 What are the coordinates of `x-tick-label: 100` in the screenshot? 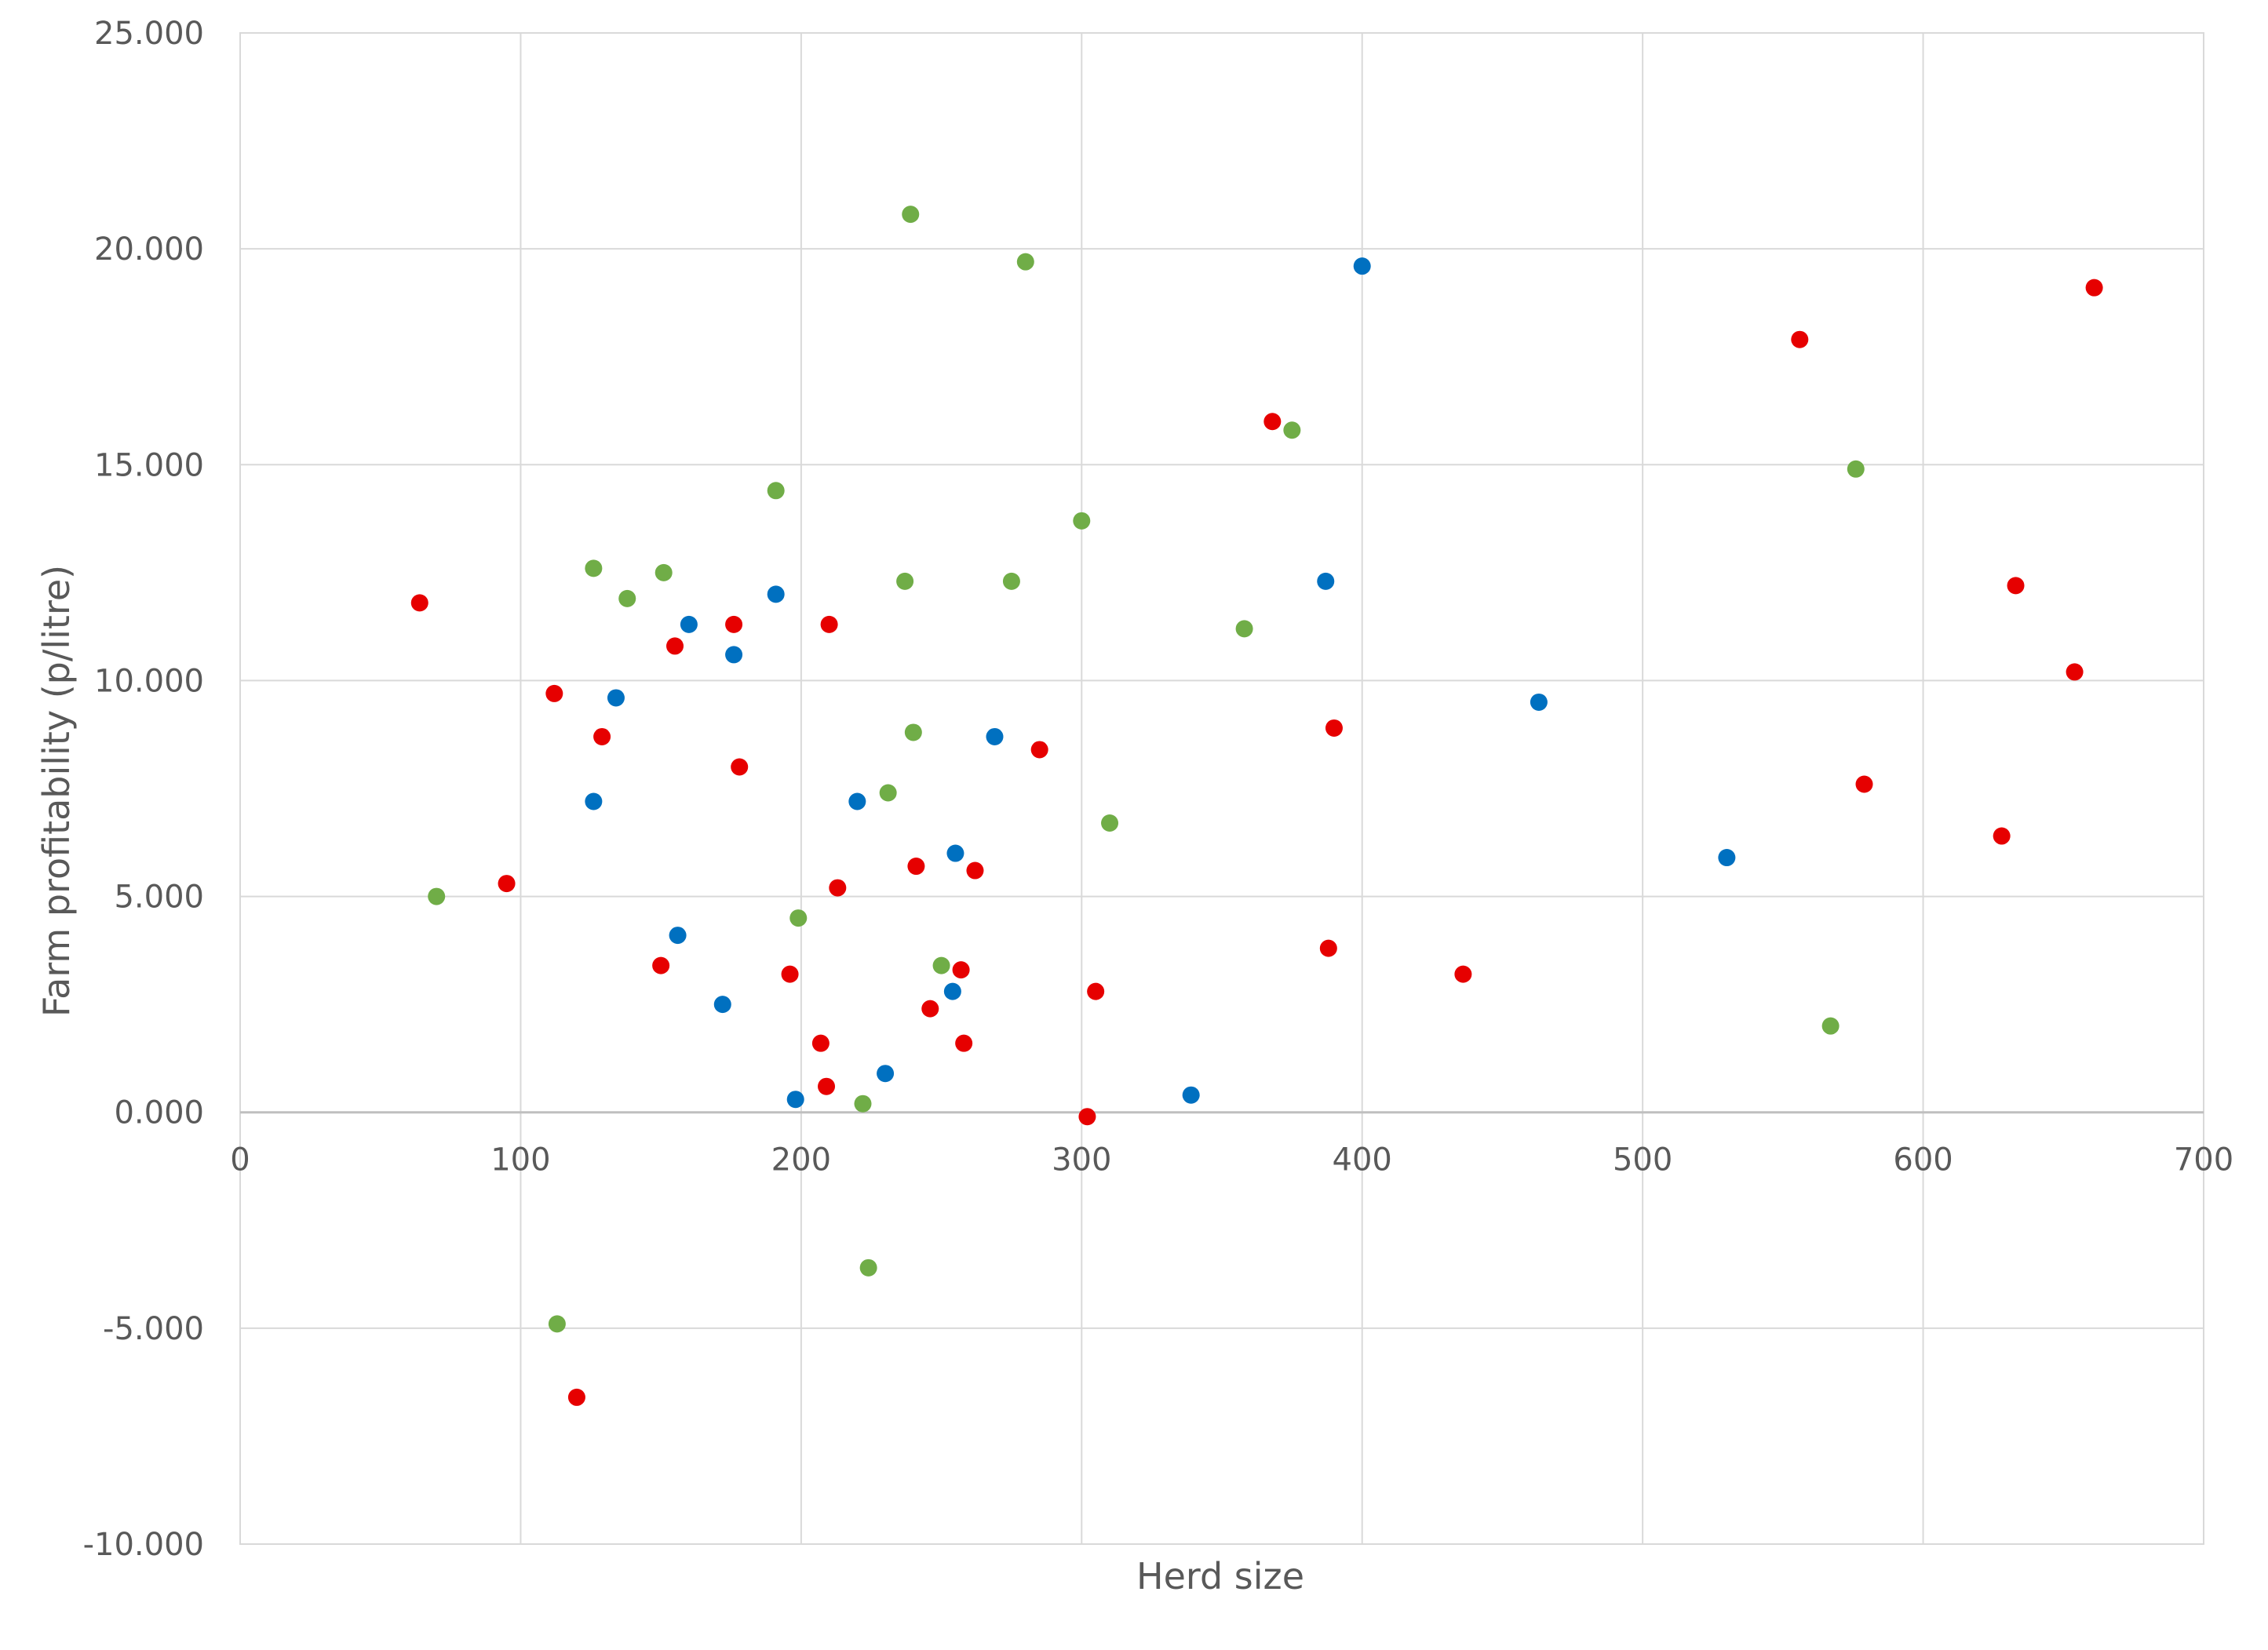 It's located at (520, 1160).